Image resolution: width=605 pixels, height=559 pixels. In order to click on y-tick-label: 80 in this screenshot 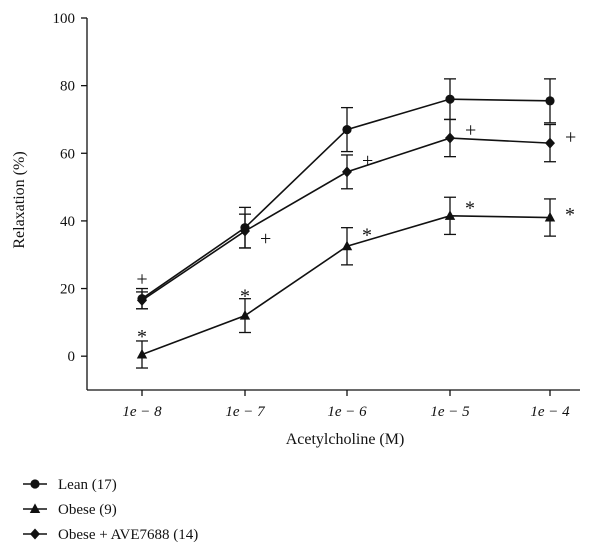, I will do `click(67, 87)`.